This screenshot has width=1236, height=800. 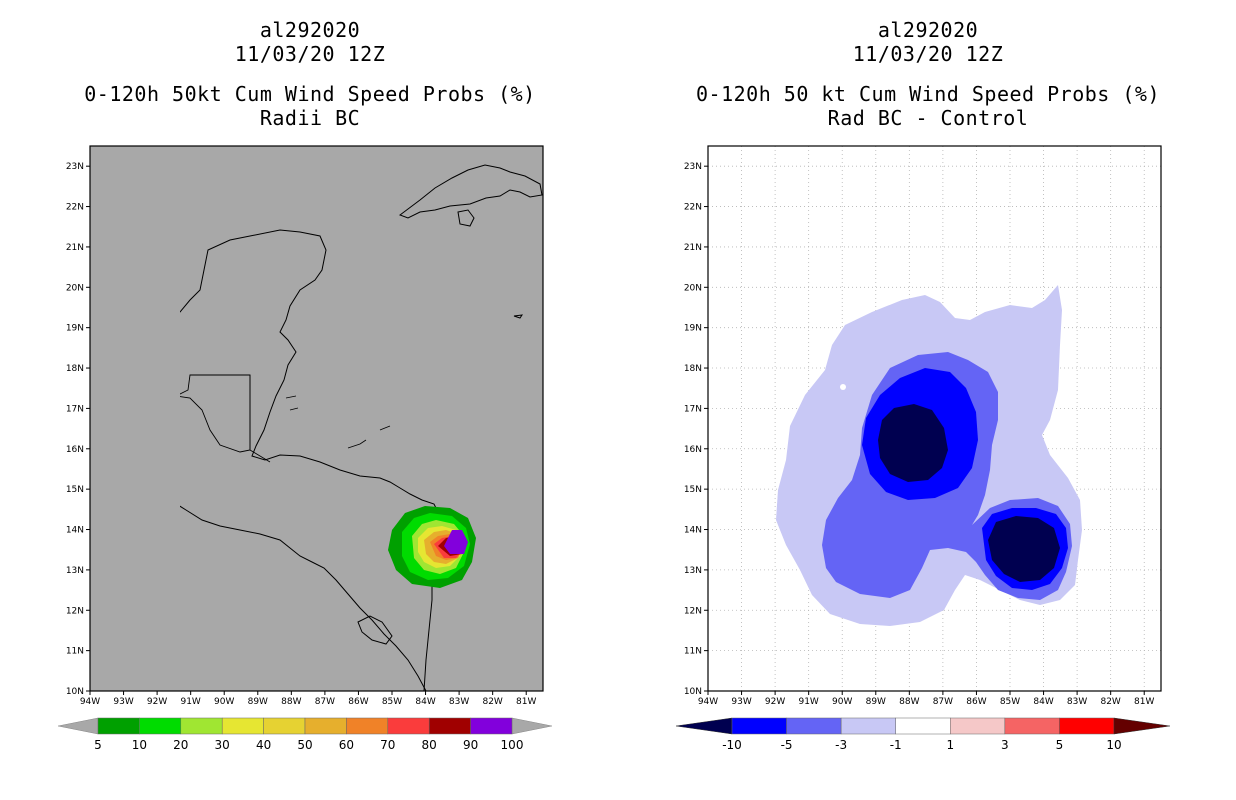 I want to click on left-lat-label: 17N, so click(x=75, y=409).